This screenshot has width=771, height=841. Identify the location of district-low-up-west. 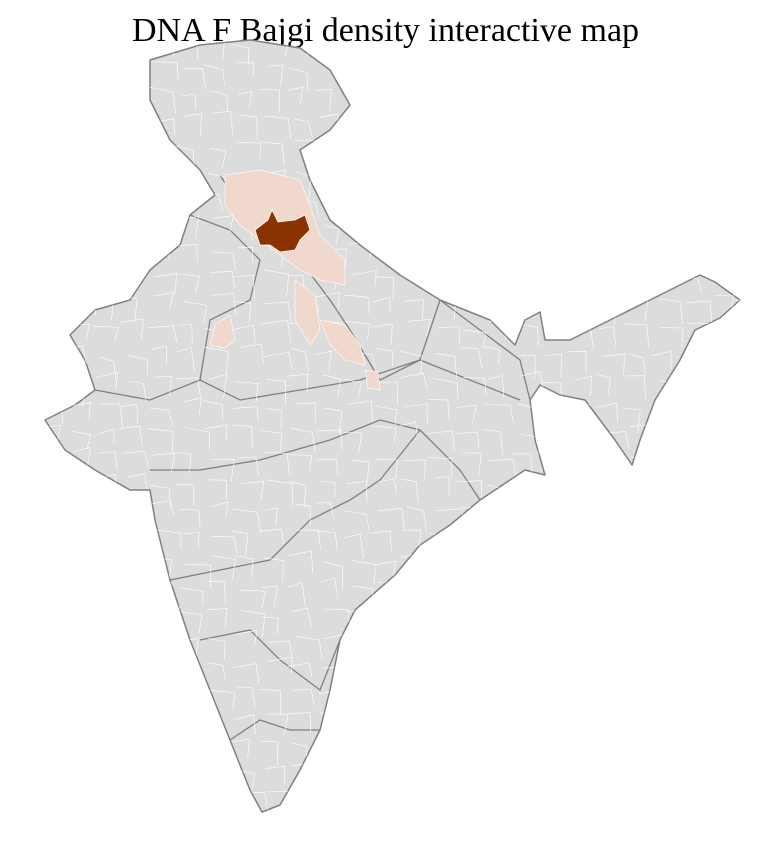
(307, 312).